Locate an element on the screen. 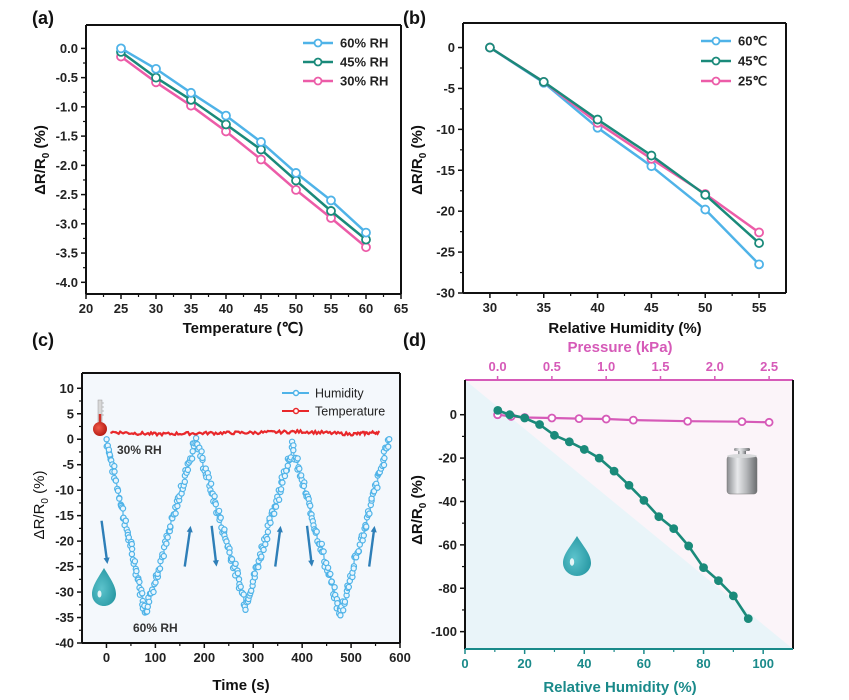 The image size is (849, 700). legend-label: 45% RH is located at coordinates (364, 62).